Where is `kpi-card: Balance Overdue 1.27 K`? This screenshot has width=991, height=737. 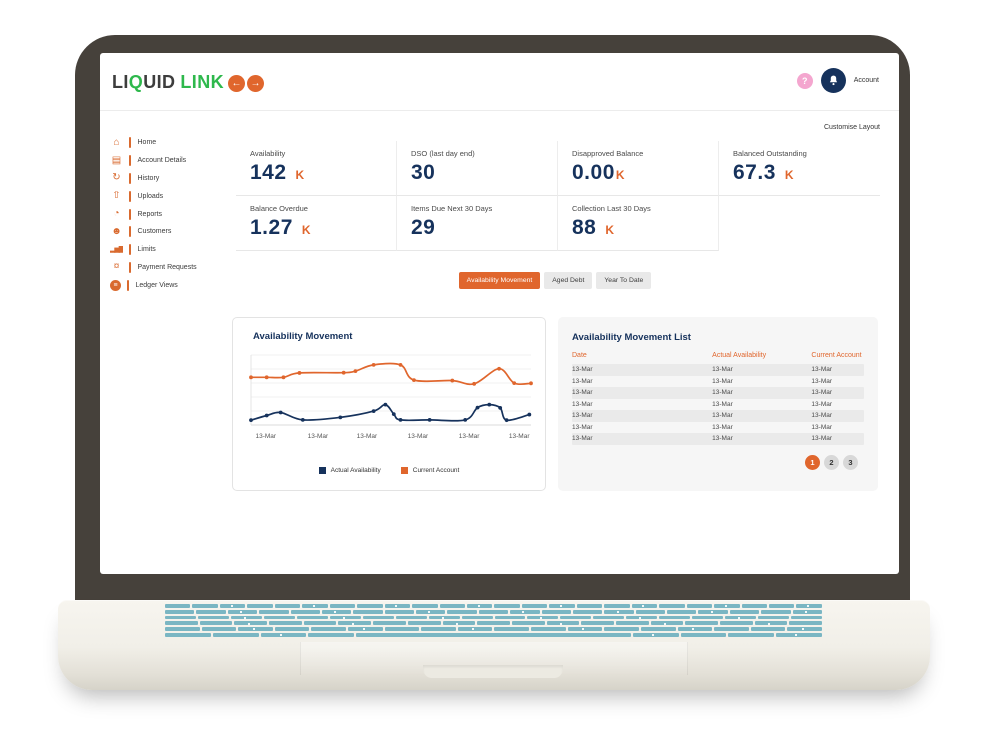 kpi-card: Balance Overdue 1.27 K is located at coordinates (316, 223).